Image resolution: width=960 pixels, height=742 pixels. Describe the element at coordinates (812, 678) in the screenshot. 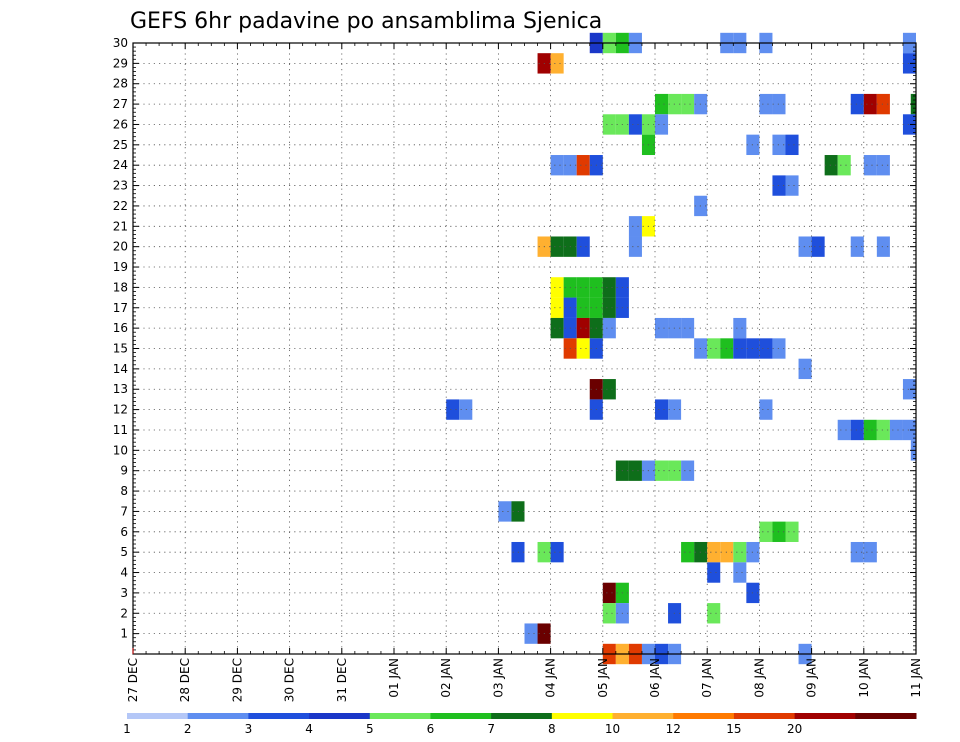

I see `x-tick-label: 09 JAN` at that location.